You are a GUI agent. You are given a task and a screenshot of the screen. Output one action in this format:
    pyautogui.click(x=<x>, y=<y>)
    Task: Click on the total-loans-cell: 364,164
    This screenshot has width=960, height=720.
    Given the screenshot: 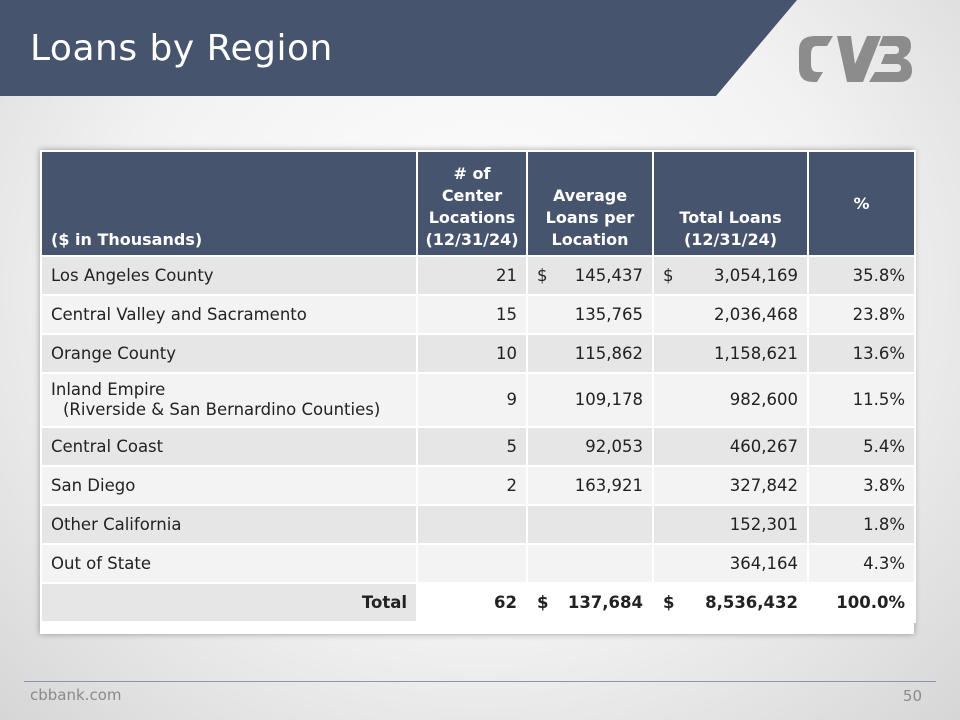 What is the action you would take?
    pyautogui.click(x=730, y=563)
    